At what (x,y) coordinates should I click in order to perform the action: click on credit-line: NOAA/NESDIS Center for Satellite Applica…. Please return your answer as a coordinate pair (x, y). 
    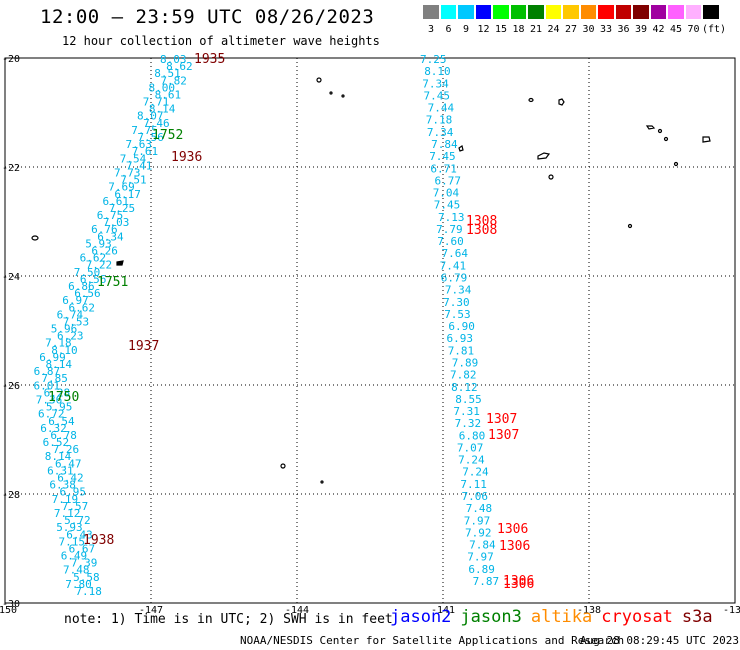
    Looking at the image, I should click on (432, 640).